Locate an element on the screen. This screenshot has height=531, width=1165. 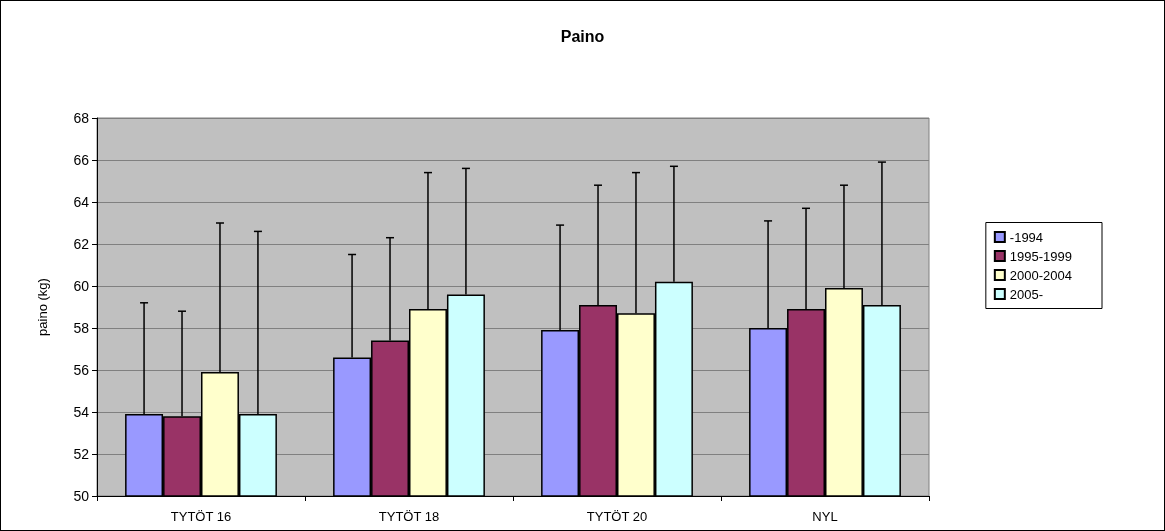
y-tick-label: 52 is located at coordinates (81, 454).